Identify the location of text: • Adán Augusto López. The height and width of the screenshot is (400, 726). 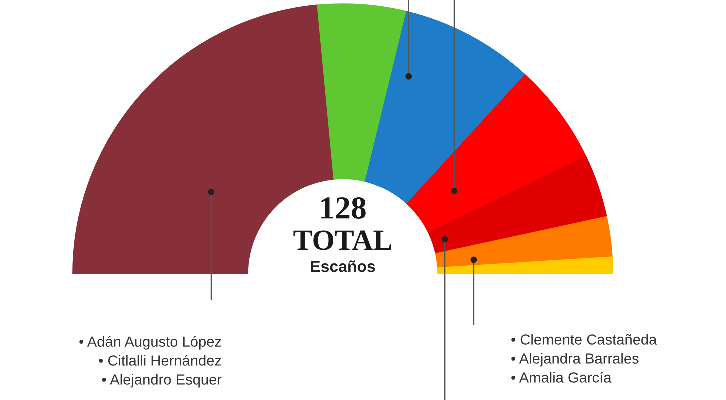
(151, 343).